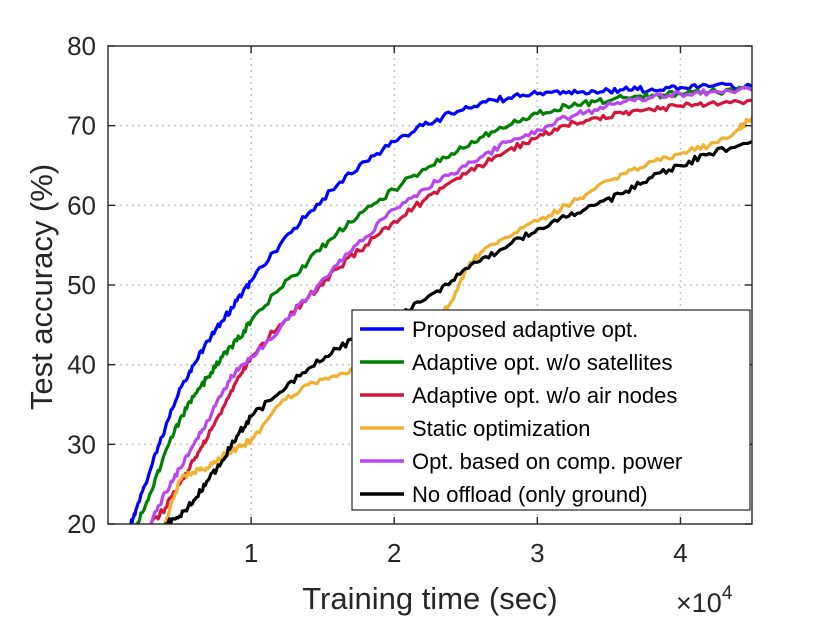 The image size is (830, 623). Describe the element at coordinates (501, 428) in the screenshot. I see `legend-label-static-optimization: Static optimization` at that location.